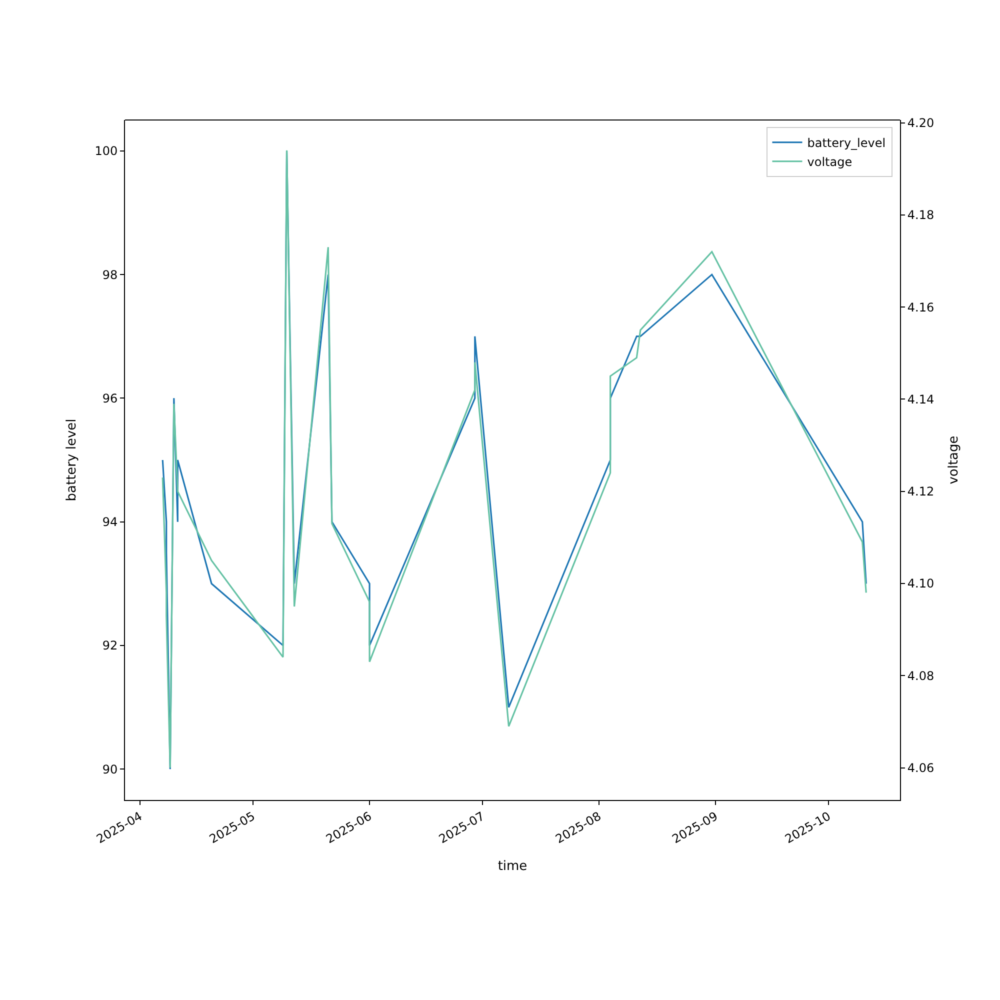 Image resolution: width=1000 pixels, height=1000 pixels. I want to click on y-tick-label: 90, so click(110, 769).